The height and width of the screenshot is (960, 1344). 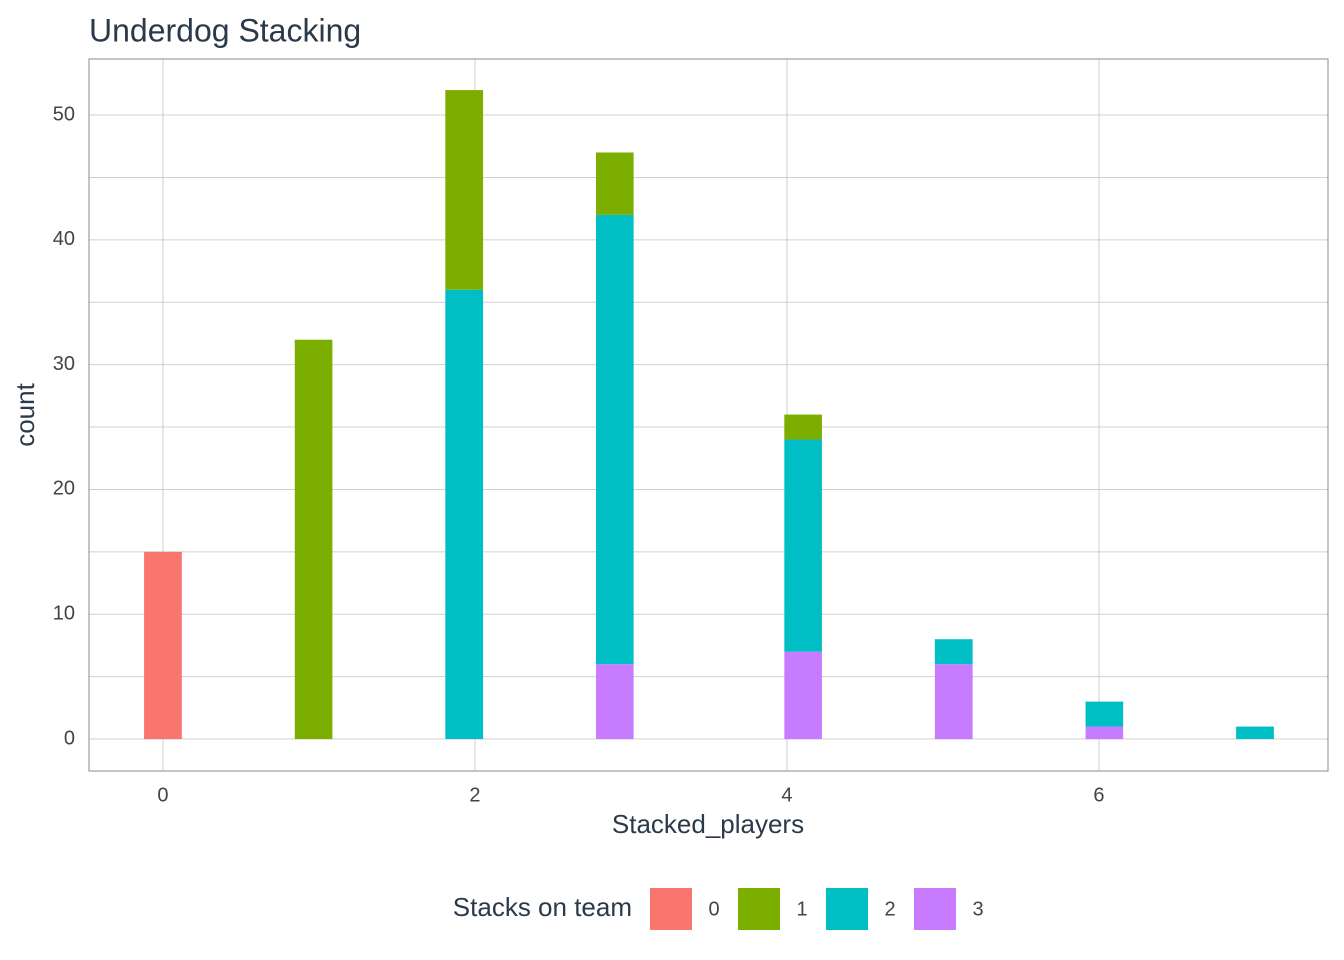 What do you see at coordinates (225, 30) in the screenshot?
I see `chart-title: Underdog Stacking` at bounding box center [225, 30].